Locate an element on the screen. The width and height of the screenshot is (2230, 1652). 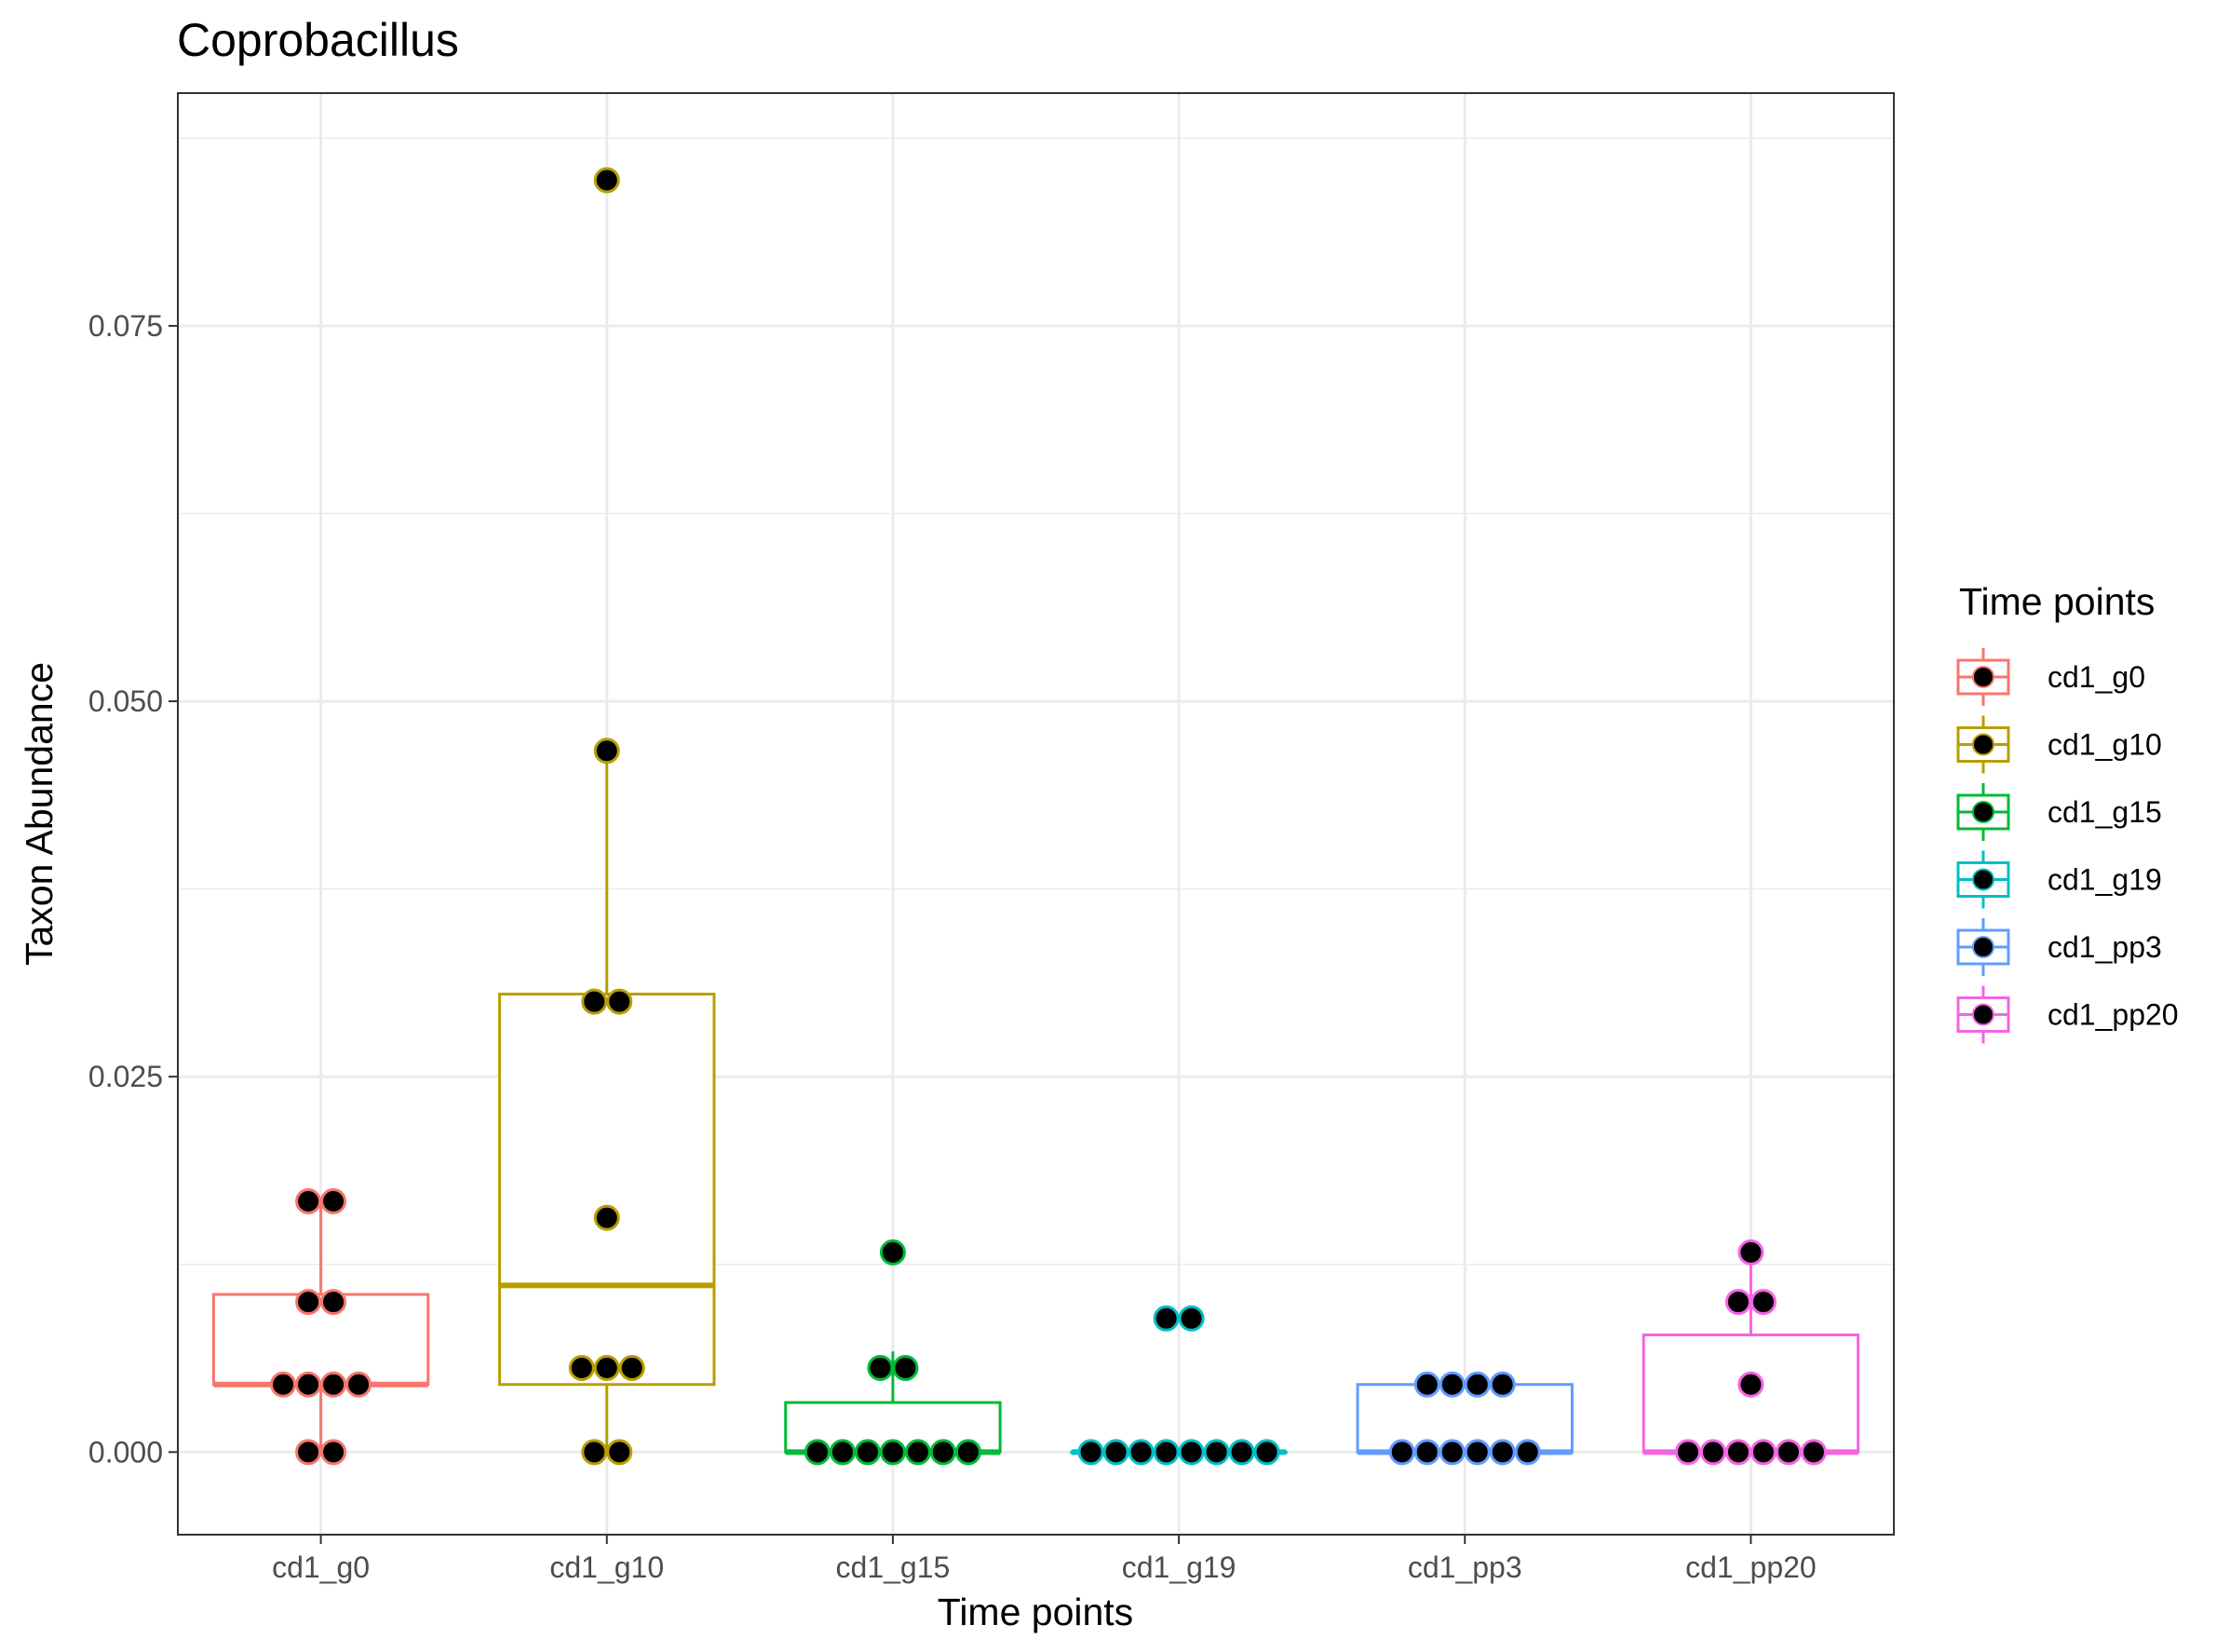
legend-item-cd1_g0: cd1_g0 is located at coordinates (2050, 677).